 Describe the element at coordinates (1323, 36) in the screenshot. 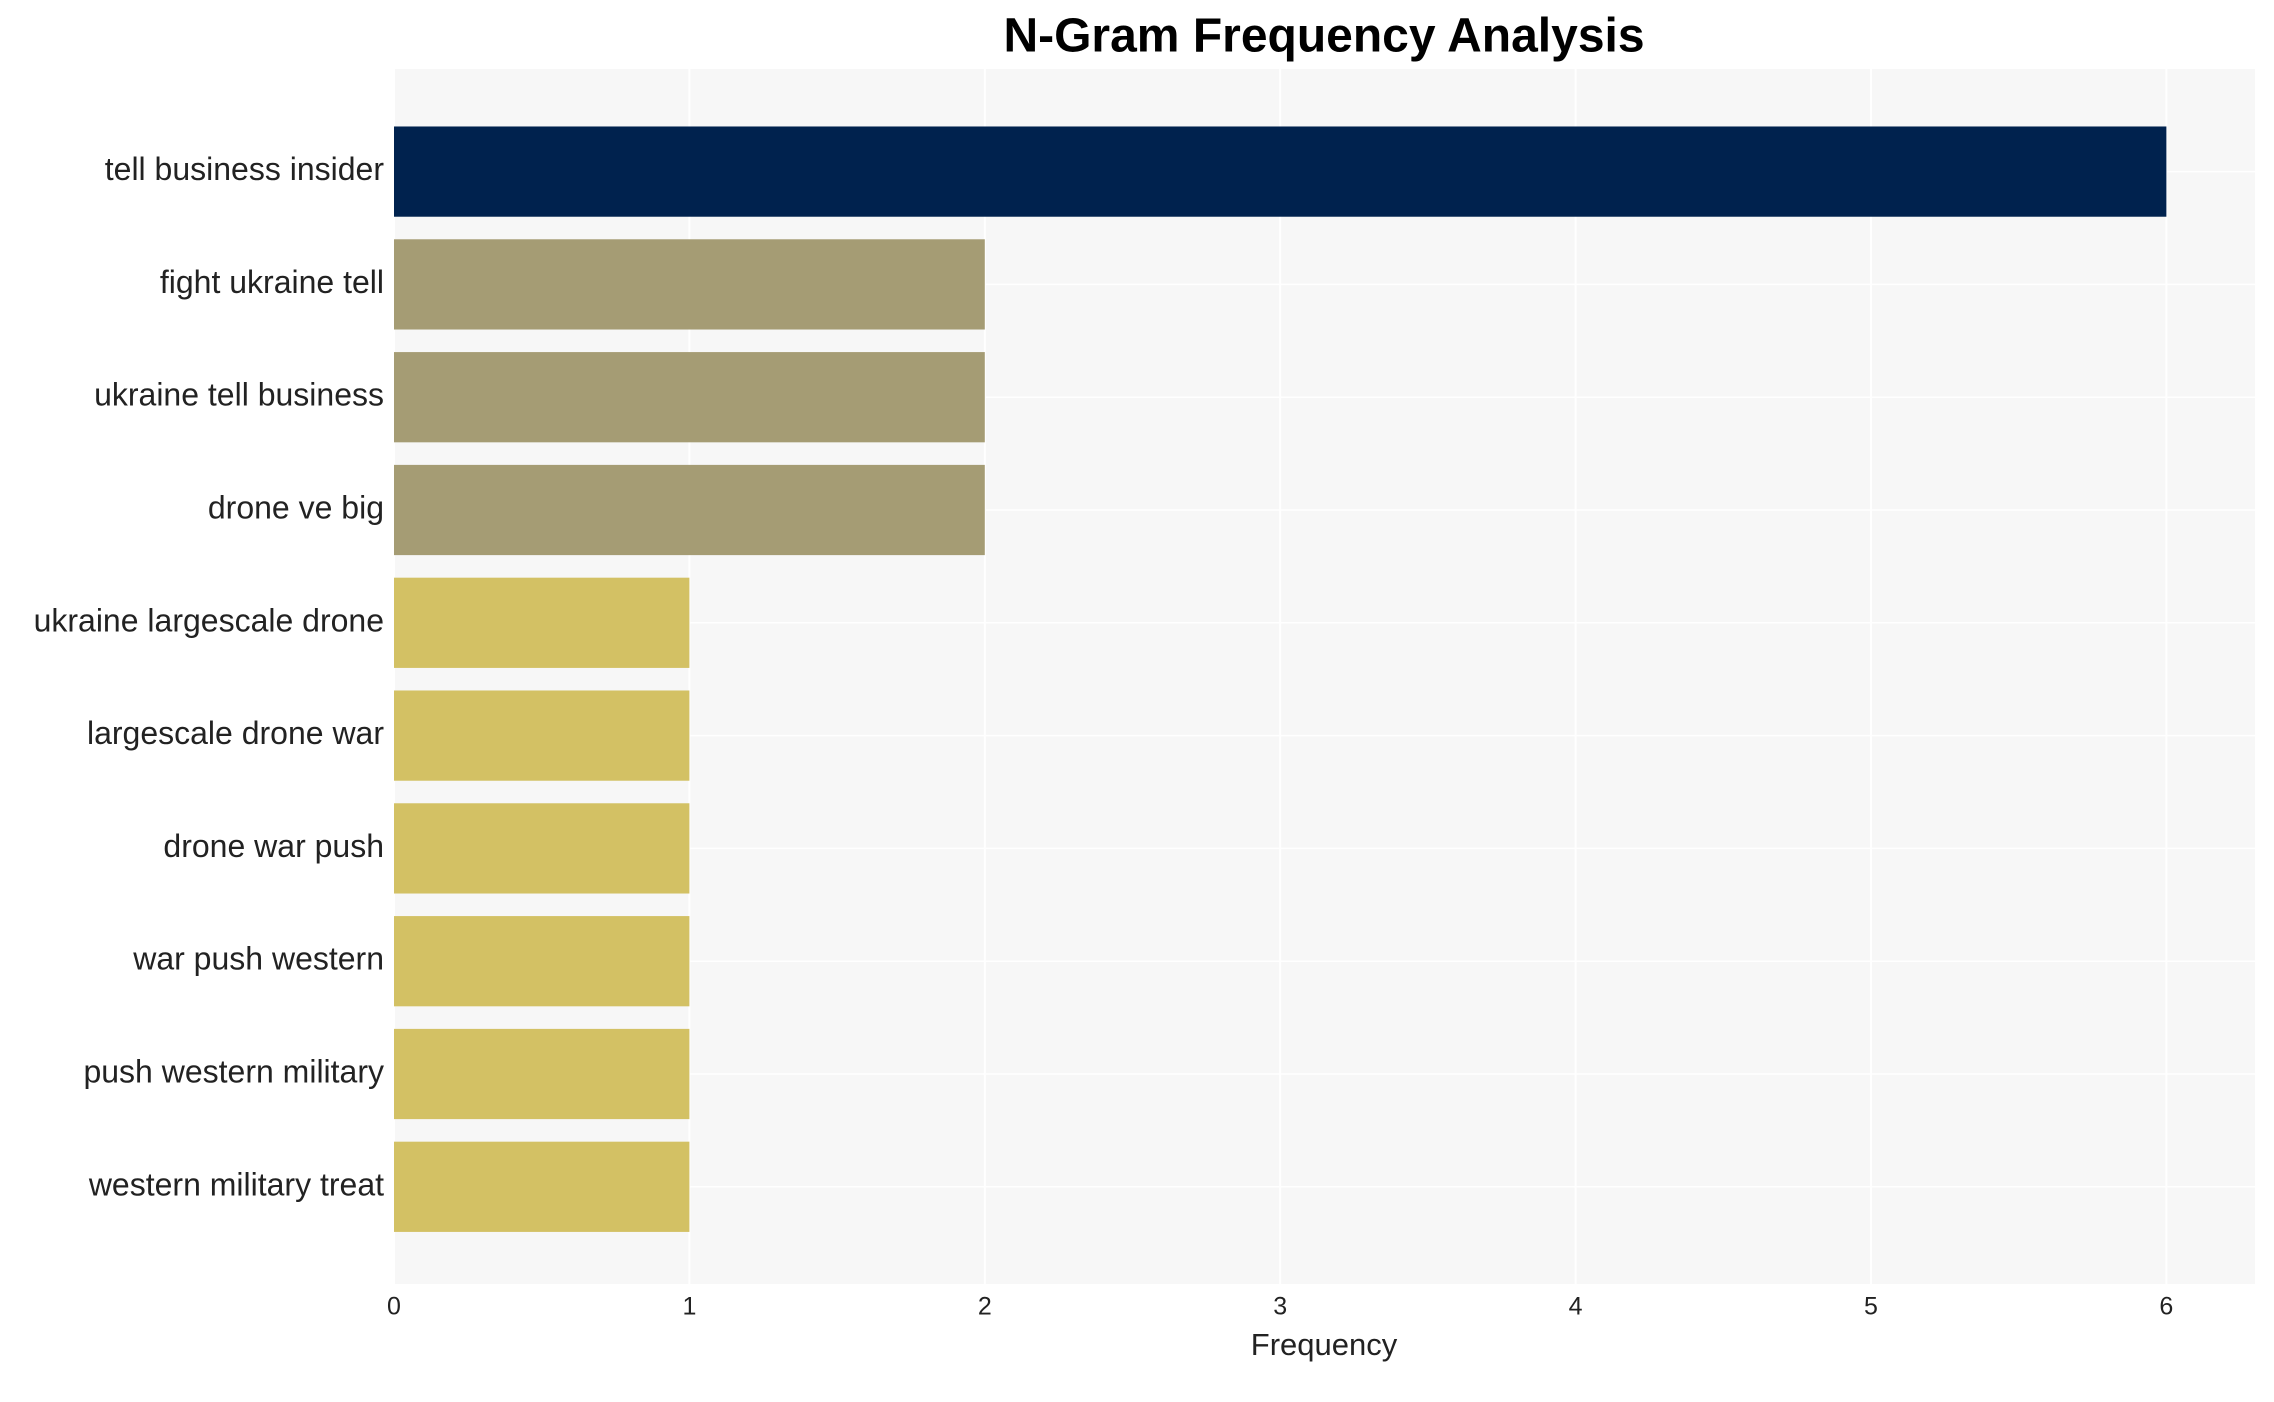

I see `chart-title: N-Gram Frequency Analysis` at that location.